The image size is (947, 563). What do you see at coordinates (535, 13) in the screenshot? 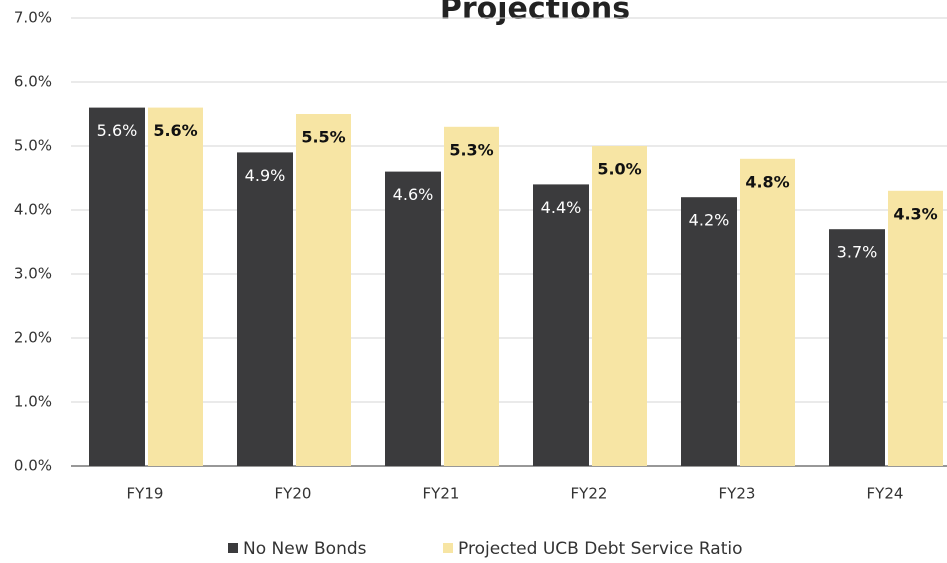
I see `chart-title: Projections` at bounding box center [535, 13].